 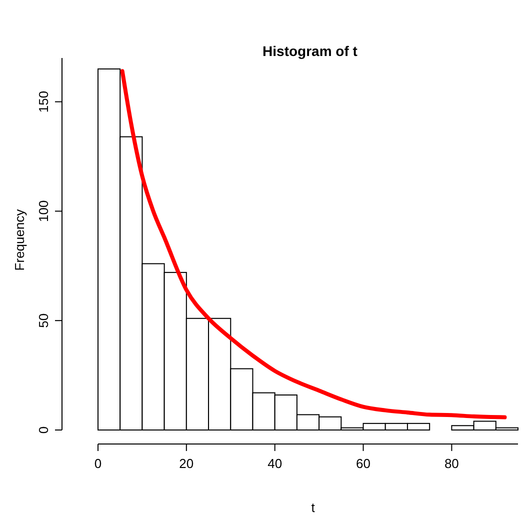 I want to click on x-tick-label: 80, so click(x=451, y=463).